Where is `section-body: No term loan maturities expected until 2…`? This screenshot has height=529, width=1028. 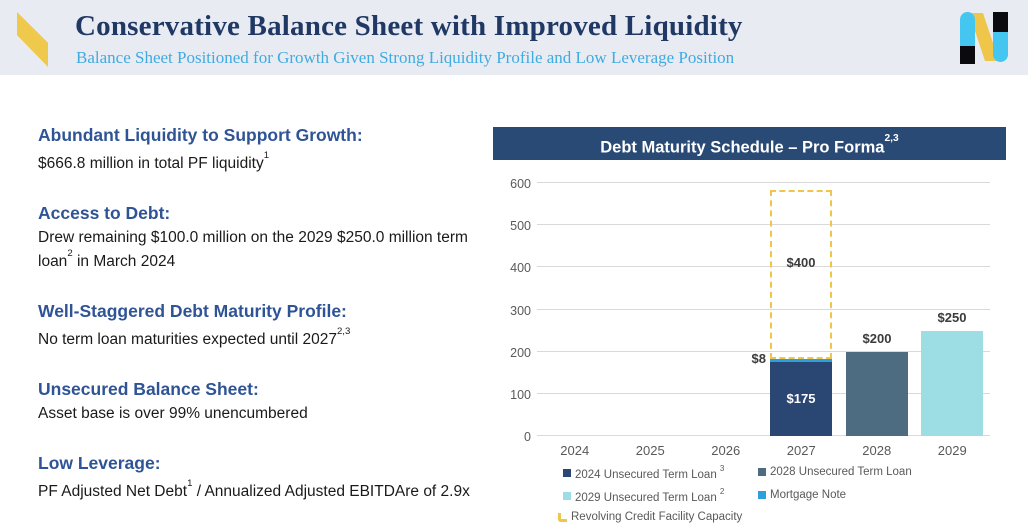
section-body: No term loan maturities expected until 2… is located at coordinates (194, 337).